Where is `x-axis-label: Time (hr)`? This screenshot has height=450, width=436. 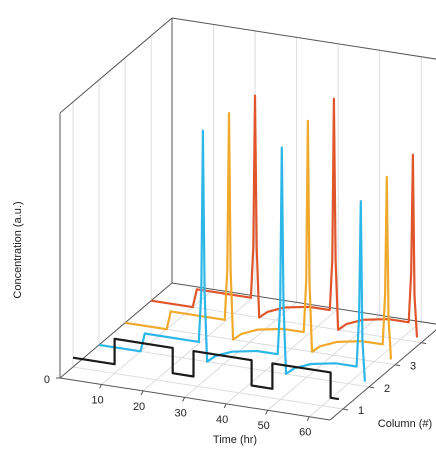
x-axis-label: Time (hr) is located at coordinates (235, 440).